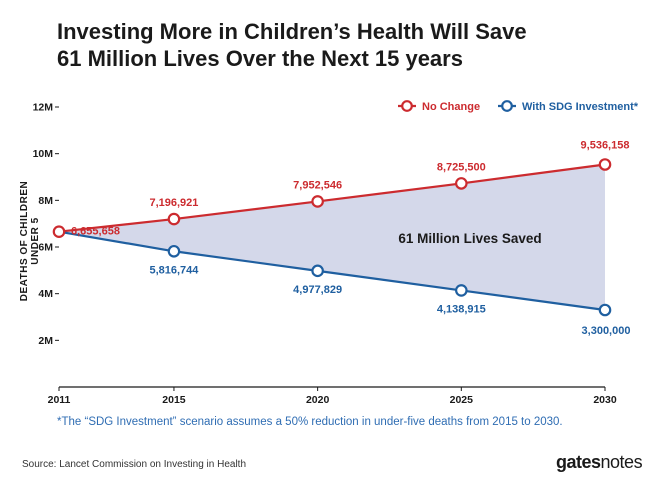 The image size is (668, 477). What do you see at coordinates (45, 201) in the screenshot?
I see `y-tick-label: 8M` at bounding box center [45, 201].